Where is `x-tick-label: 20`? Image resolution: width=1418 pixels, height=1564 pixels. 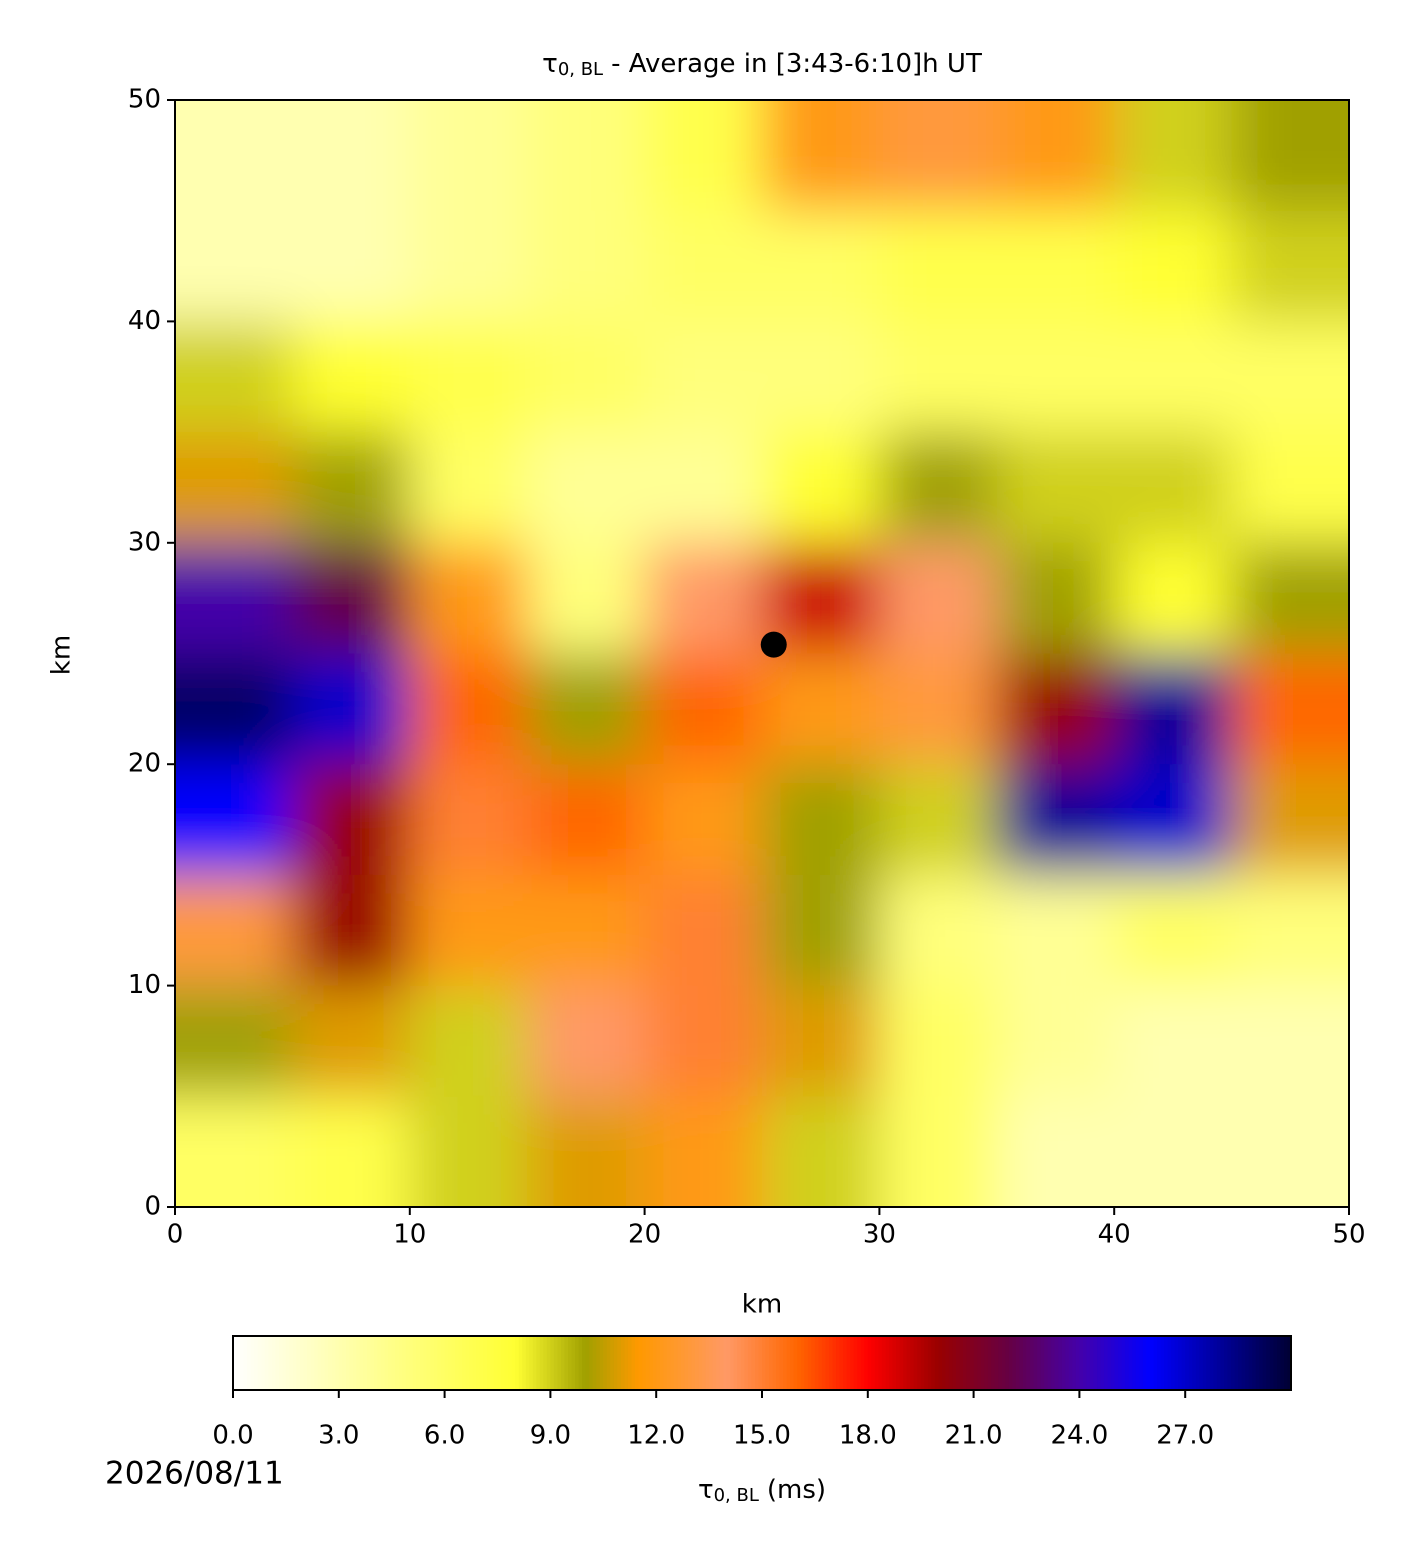 x-tick-label: 20 is located at coordinates (644, 1235).